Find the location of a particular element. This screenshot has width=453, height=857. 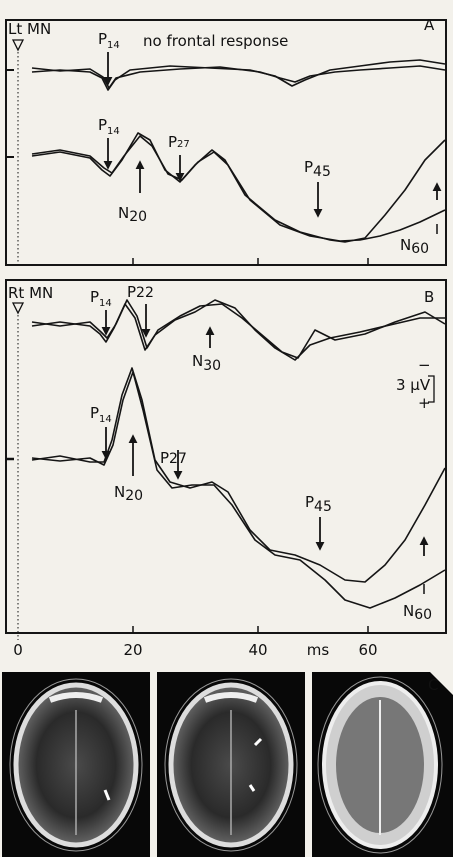

scale-sign: + is located at coordinates (424, 403).